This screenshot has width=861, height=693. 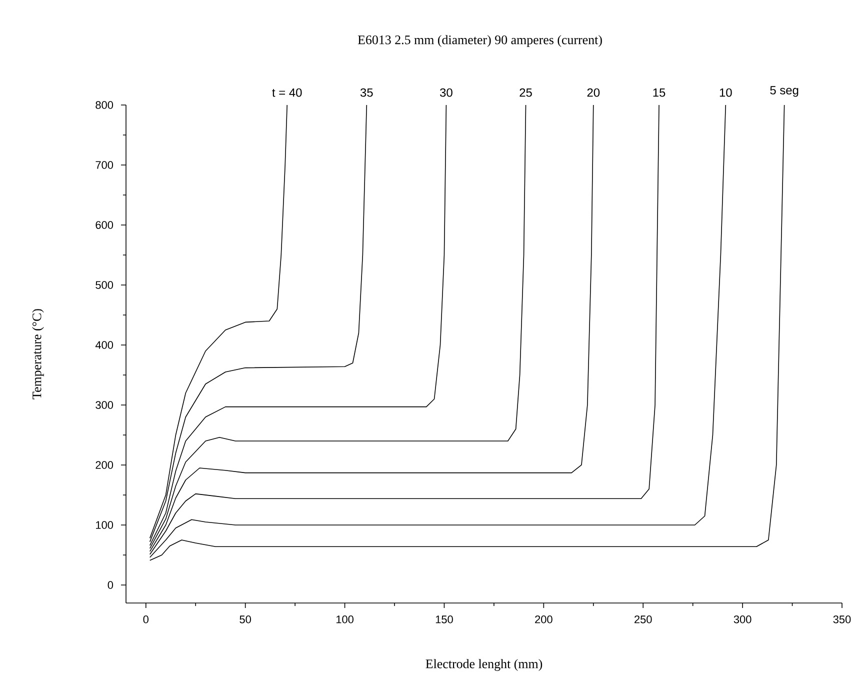 I want to click on y-axis-title: Temperature (°C), so click(x=38, y=354).